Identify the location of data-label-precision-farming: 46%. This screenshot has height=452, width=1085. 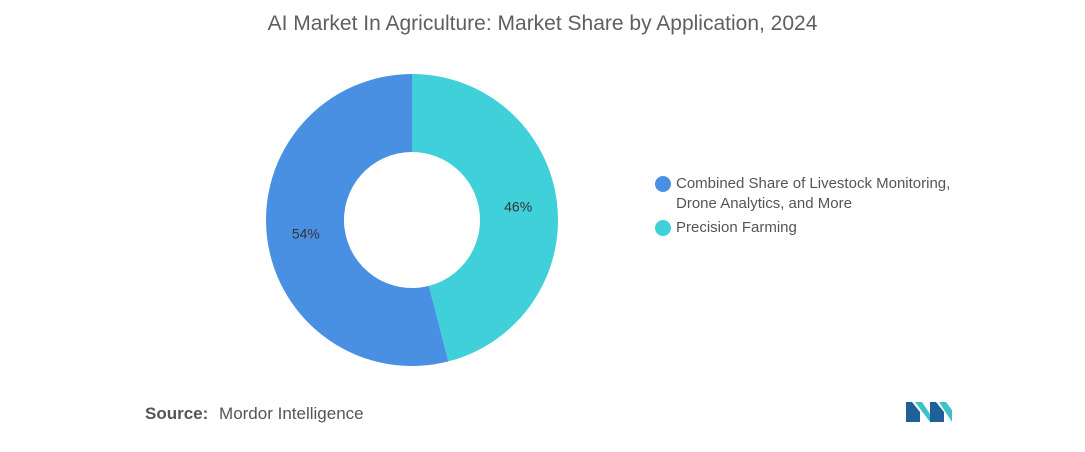
(518, 207).